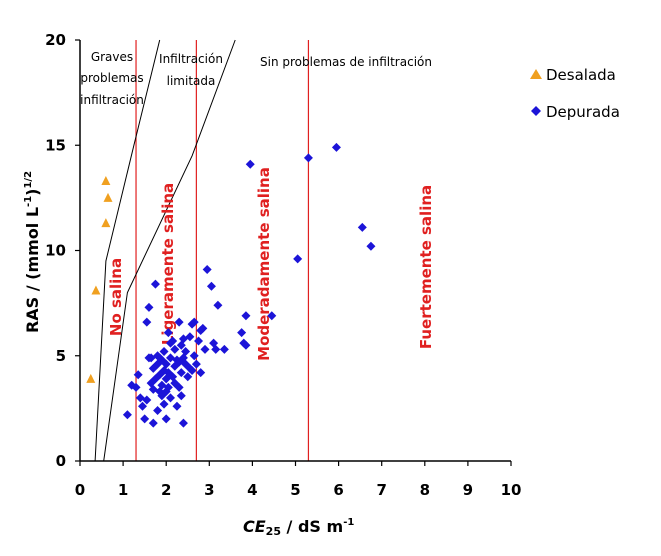 The image size is (661, 556). Describe the element at coordinates (312, 526) in the screenshot. I see `x-axis-title-units: / dS m` at that location.